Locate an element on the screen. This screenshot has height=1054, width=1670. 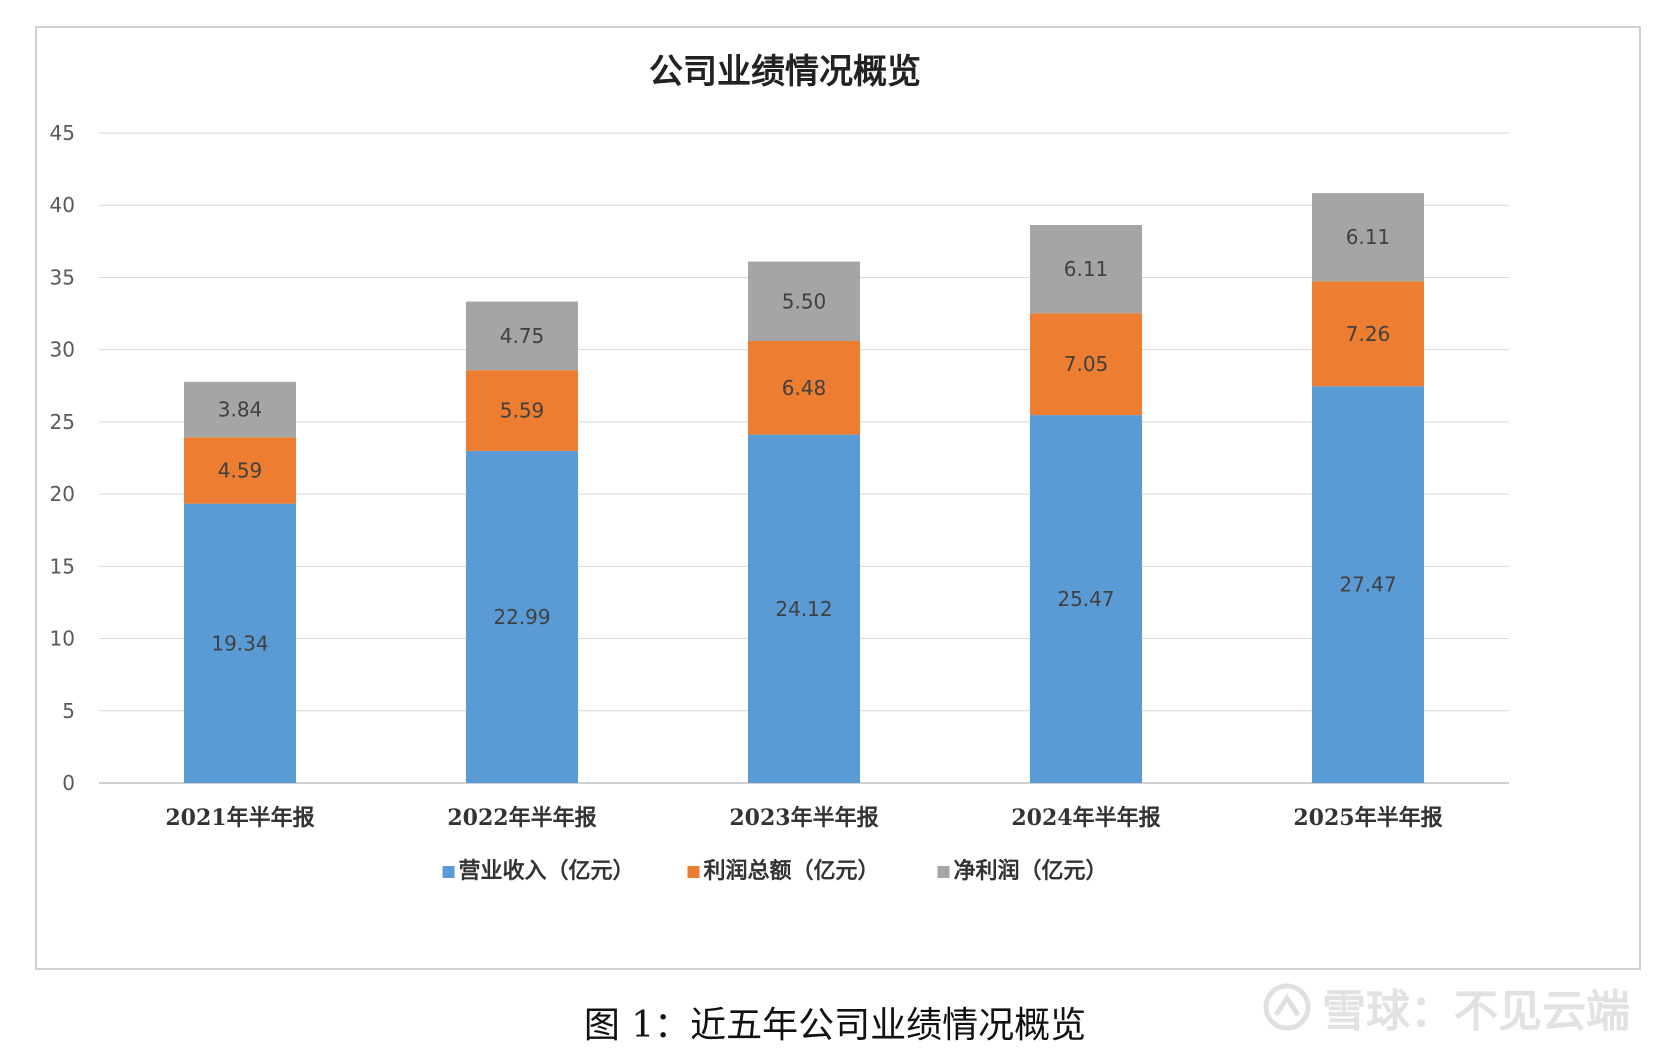
y-tick-label: 45 is located at coordinates (62, 133).